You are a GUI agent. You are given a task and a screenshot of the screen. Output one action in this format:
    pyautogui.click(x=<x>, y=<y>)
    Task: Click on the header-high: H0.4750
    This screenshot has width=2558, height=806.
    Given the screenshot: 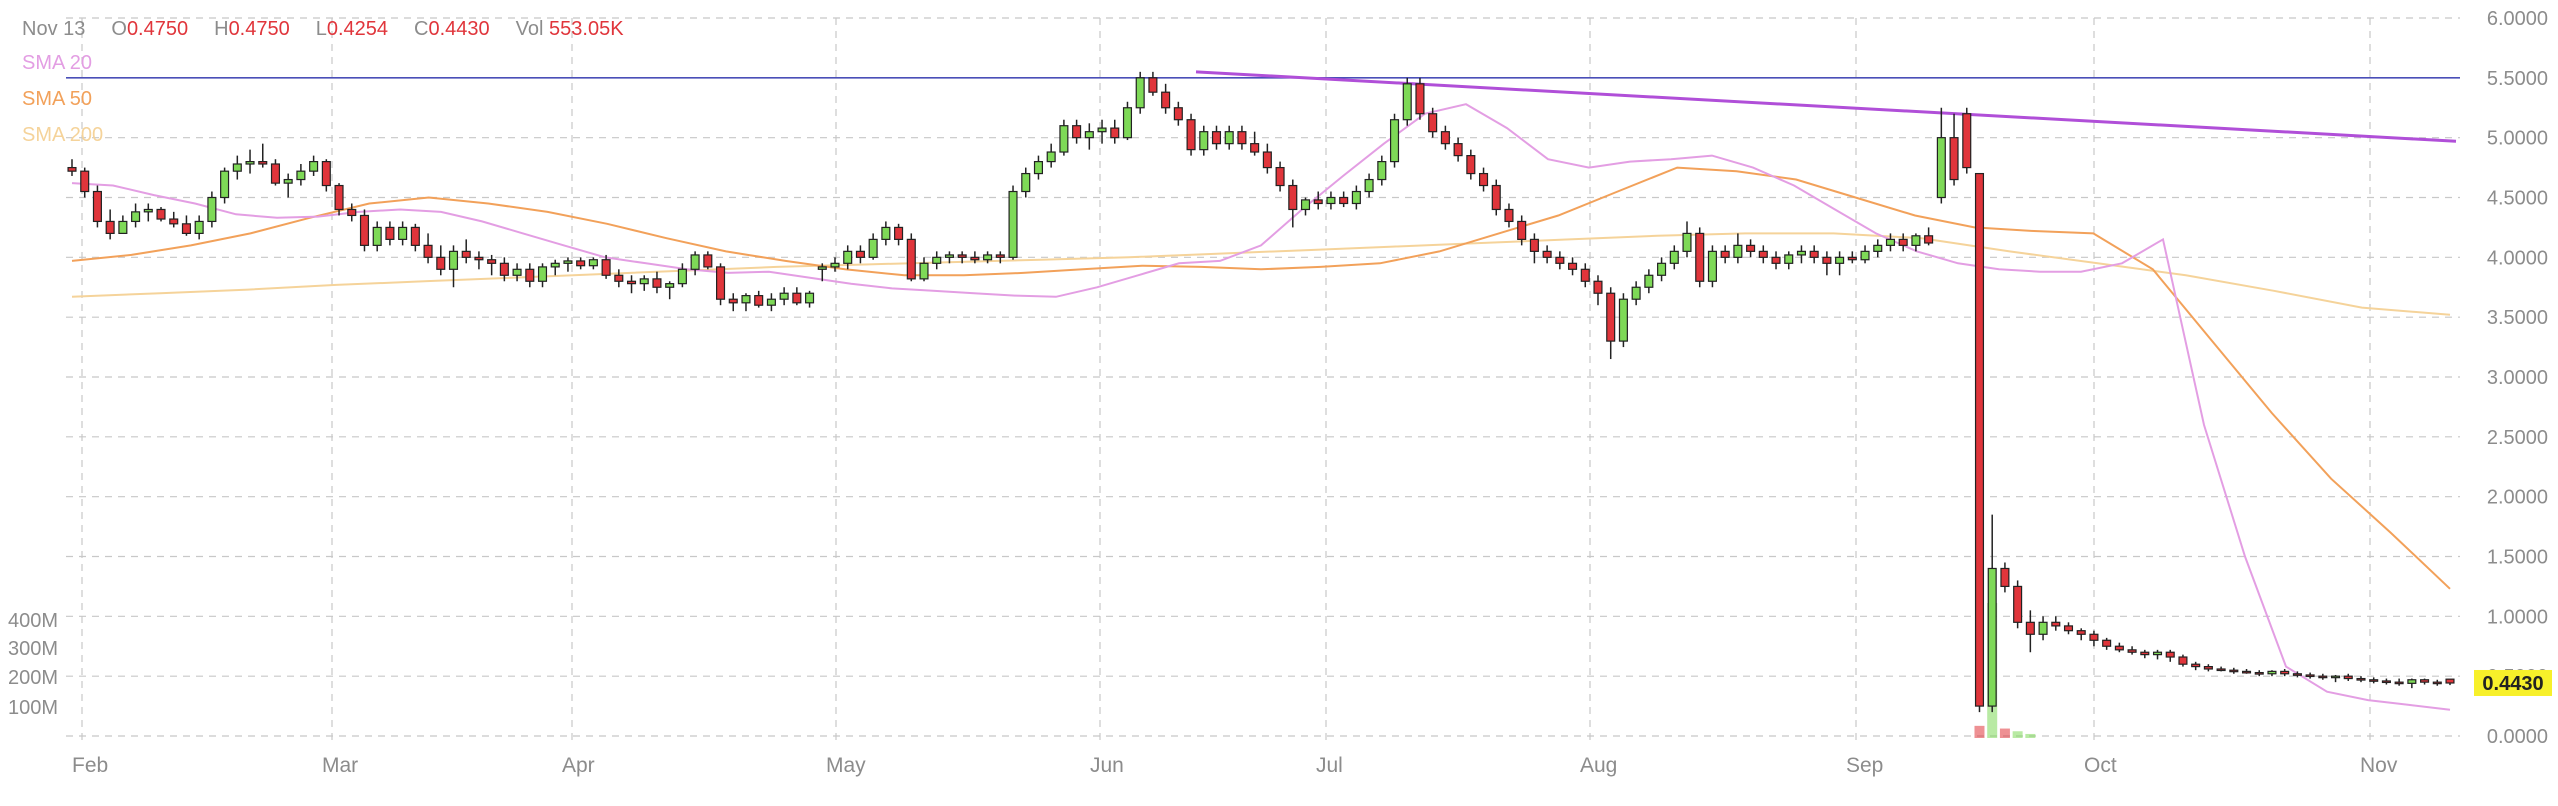 What is the action you would take?
    pyautogui.click(x=252, y=29)
    